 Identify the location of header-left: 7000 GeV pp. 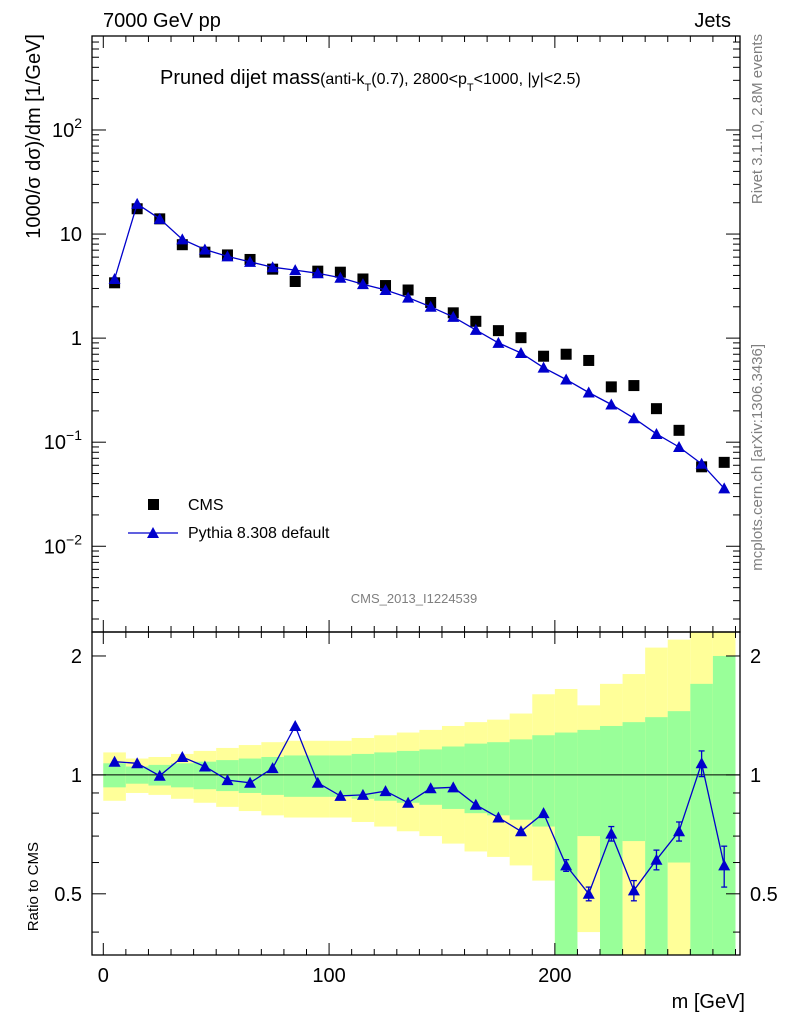
(162, 21).